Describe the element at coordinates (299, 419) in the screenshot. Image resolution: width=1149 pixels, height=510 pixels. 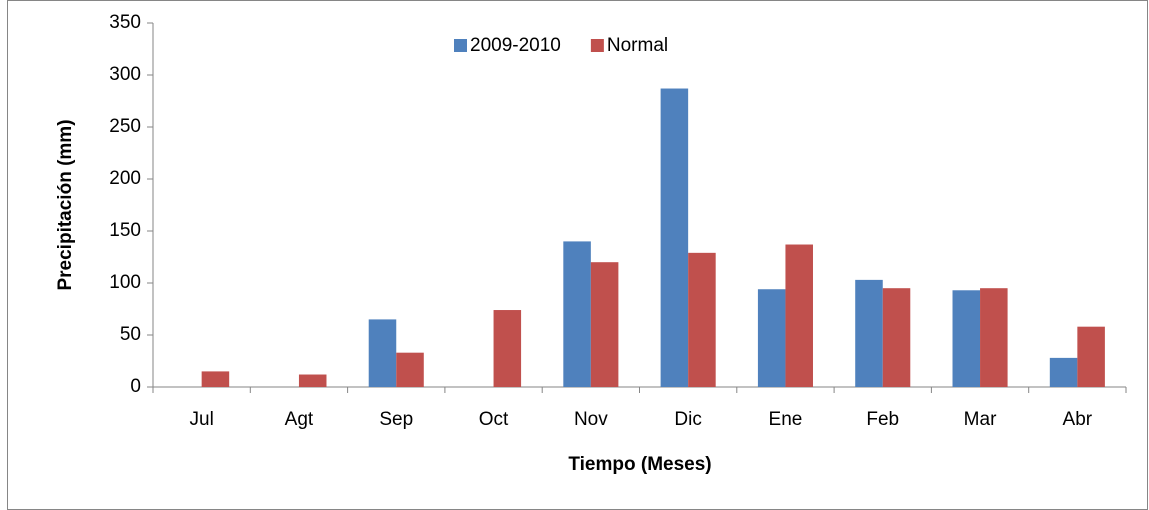
I see `x-tick-label: Agt` at that location.